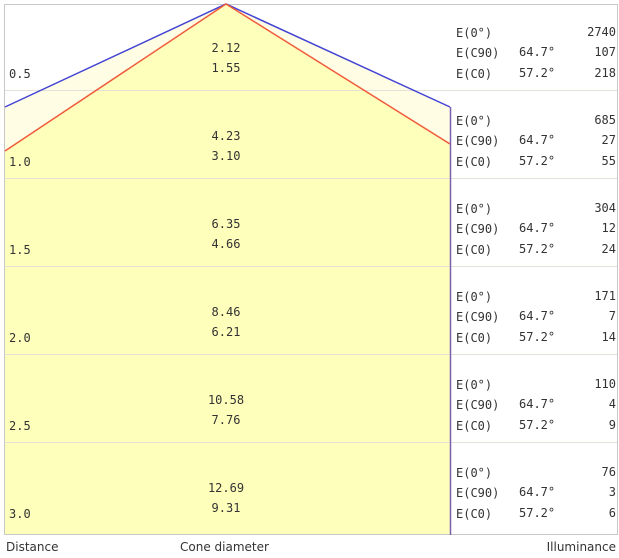 The width and height of the screenshot is (619, 558). Describe the element at coordinates (226, 400) in the screenshot. I see `cone-diameter-c90: 10.58` at that location.